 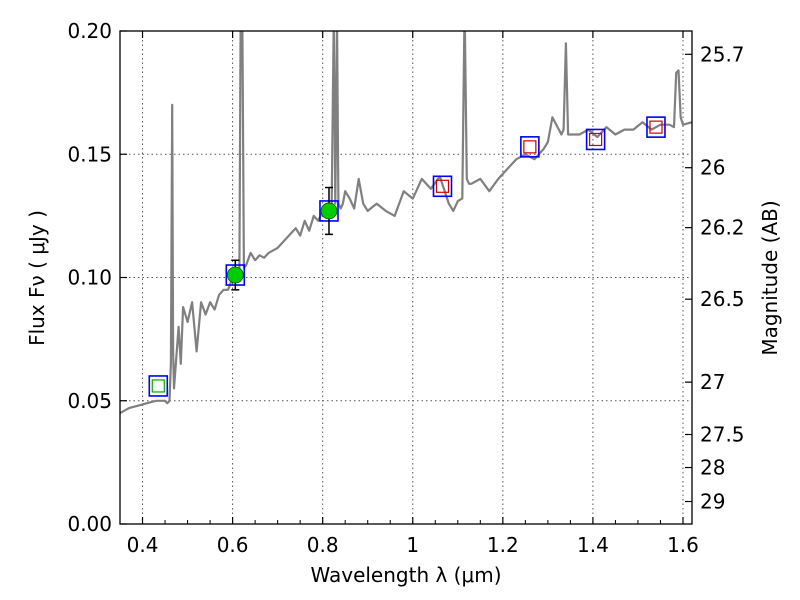 I want to click on x-tick-label: 1.4, so click(x=593, y=545).